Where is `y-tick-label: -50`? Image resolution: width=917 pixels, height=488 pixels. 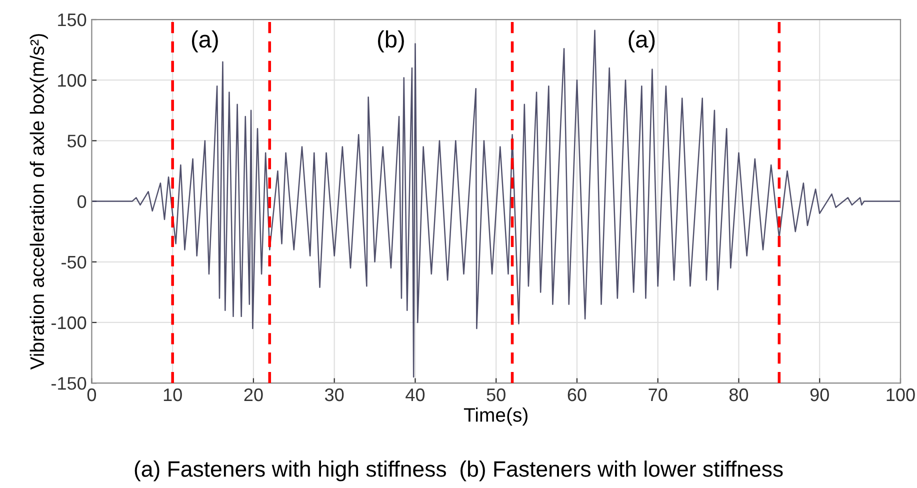 y-tick-label: -50 is located at coordinates (74, 262).